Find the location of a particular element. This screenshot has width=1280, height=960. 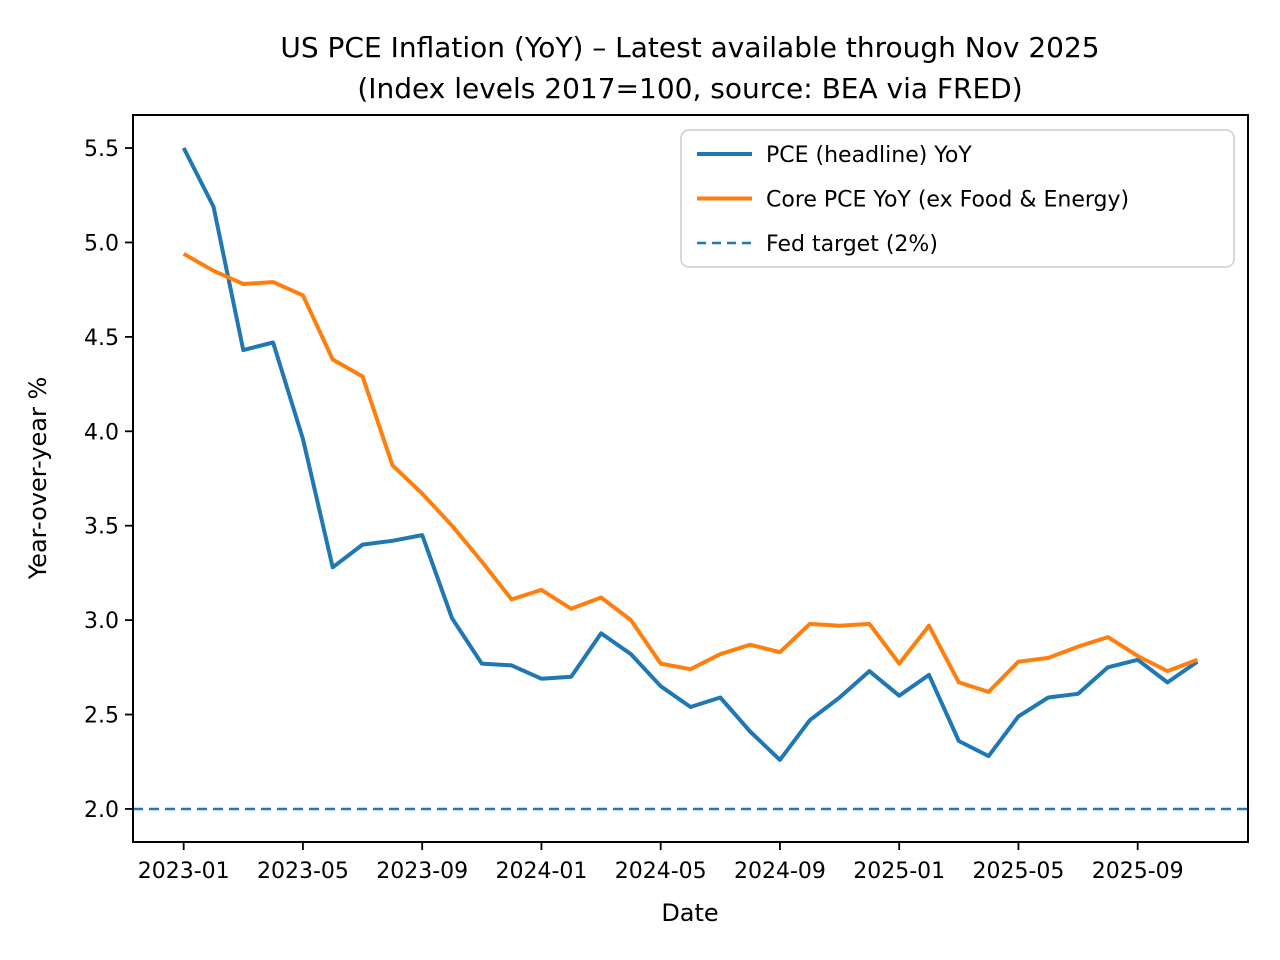

y-axis: 2.0 2.5 3.0 3.5 4.0 4.5 5.0 5.5 is located at coordinates (108, 480).